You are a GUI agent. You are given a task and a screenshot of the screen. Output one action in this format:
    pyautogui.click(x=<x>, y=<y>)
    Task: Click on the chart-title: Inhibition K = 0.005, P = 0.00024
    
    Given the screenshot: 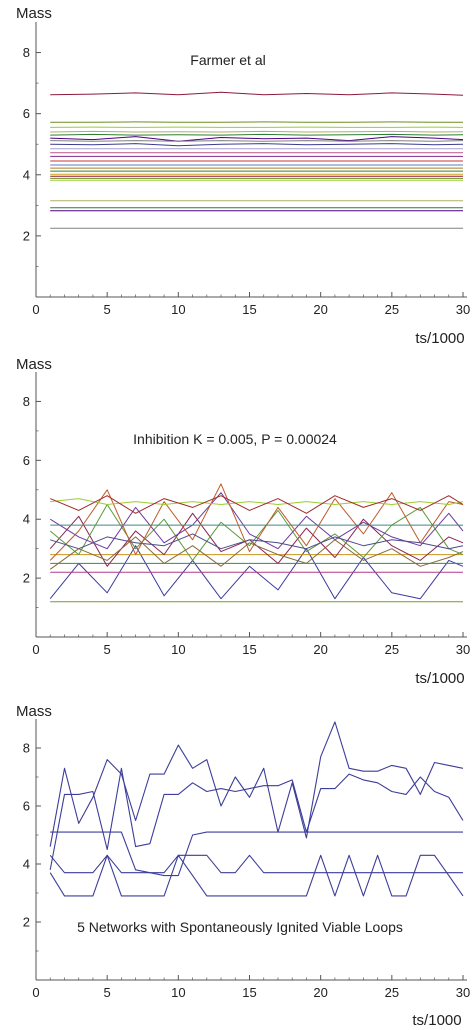 What is the action you would take?
    pyautogui.click(x=235, y=439)
    